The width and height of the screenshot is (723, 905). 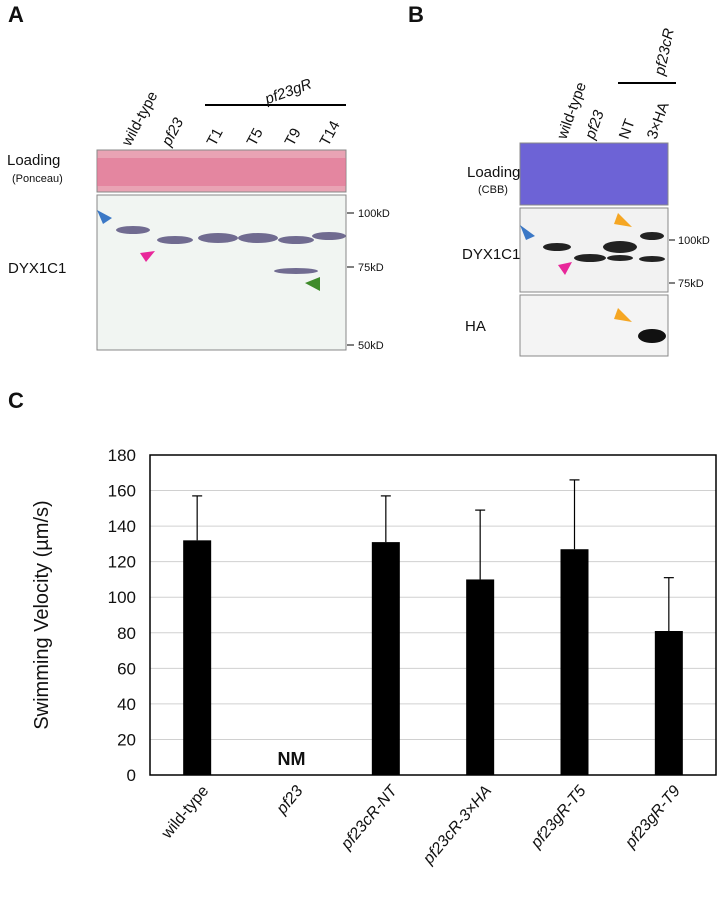 I want to click on x-tick-label: pf23, so click(x=290, y=801).